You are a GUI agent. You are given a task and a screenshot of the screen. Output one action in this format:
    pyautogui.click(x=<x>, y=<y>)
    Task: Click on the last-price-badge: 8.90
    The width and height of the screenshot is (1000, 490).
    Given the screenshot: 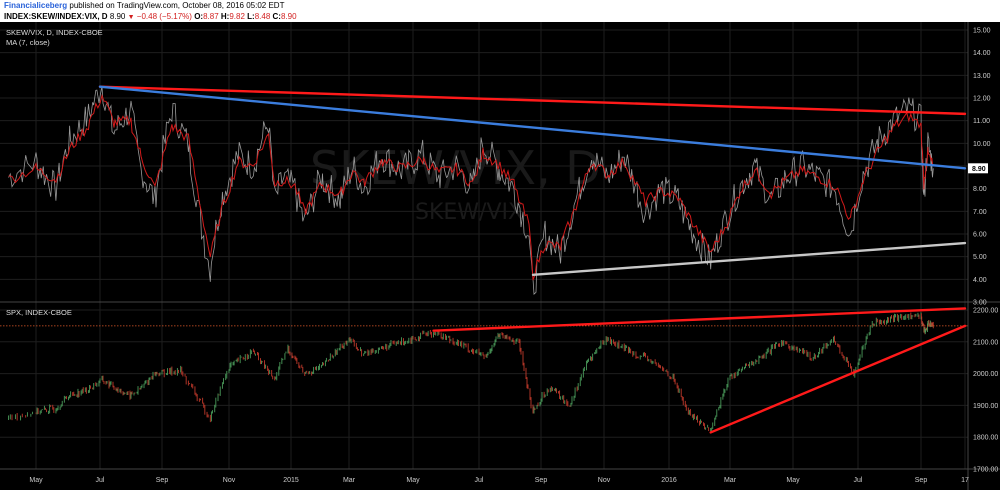 What is the action you would take?
    pyautogui.click(x=978, y=168)
    